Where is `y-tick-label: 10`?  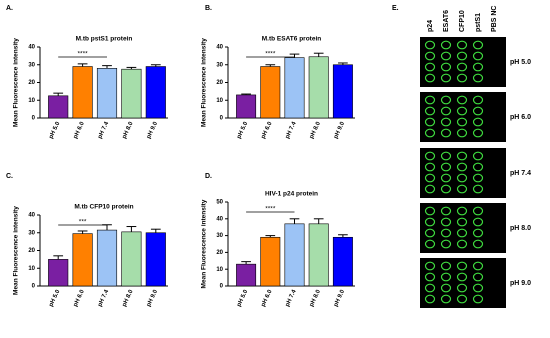 y-tick-label: 10 is located at coordinates (219, 270).